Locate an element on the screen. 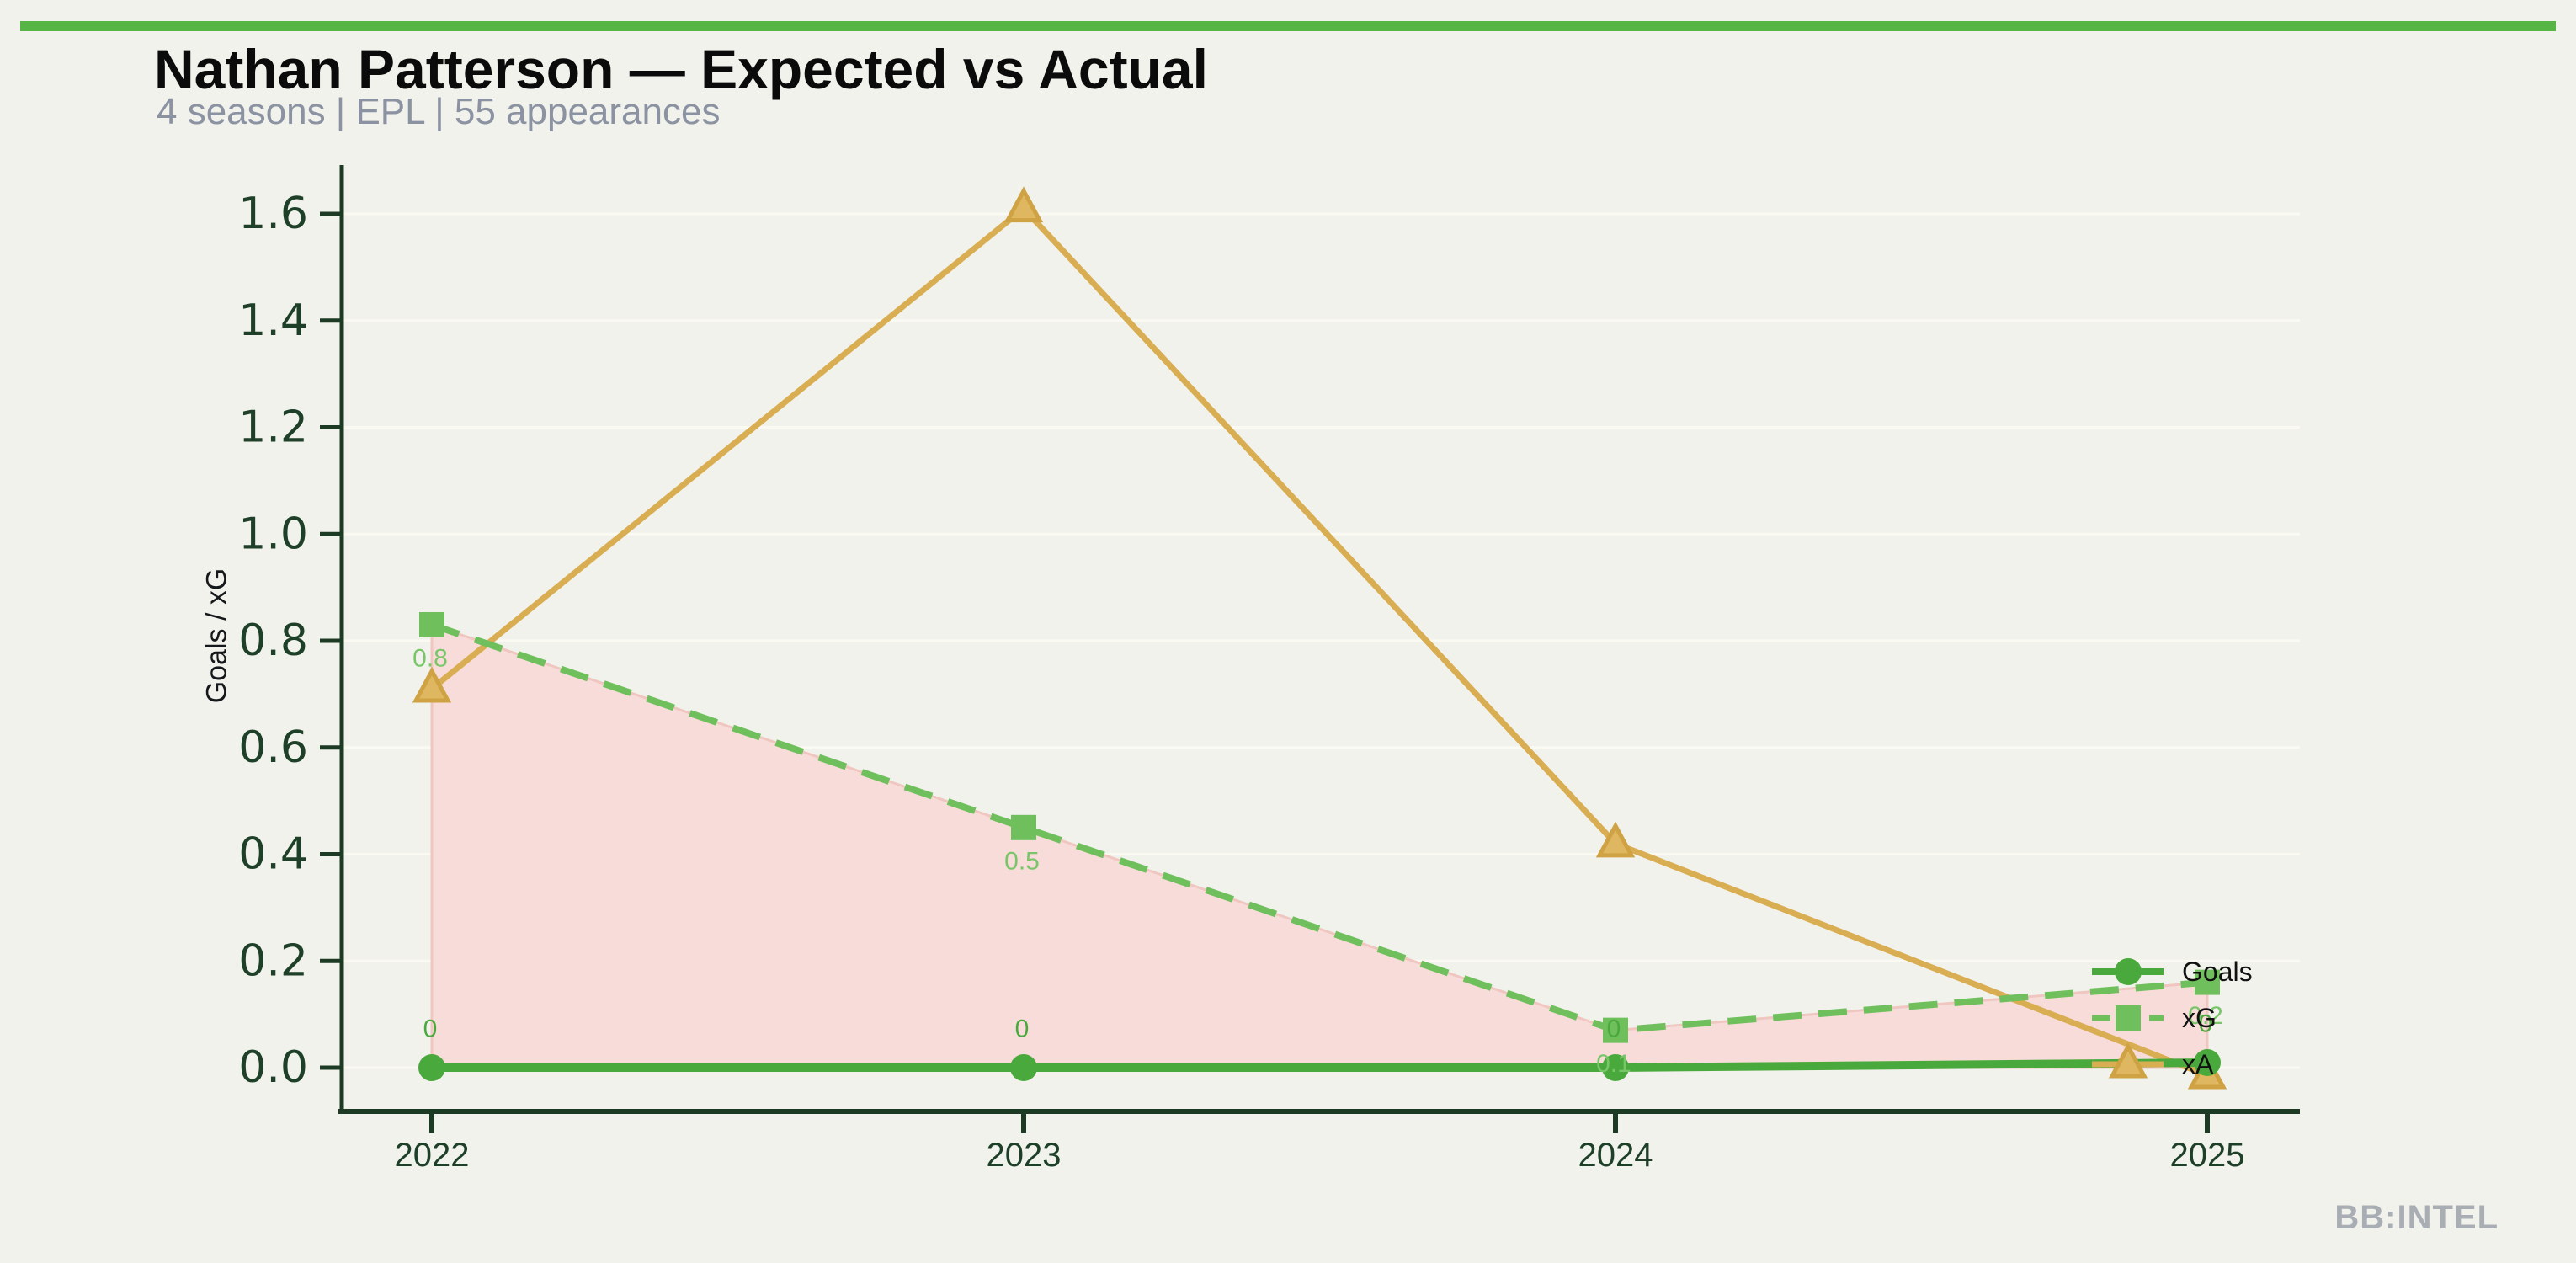 The width and height of the screenshot is (2576, 1263). y-tick-label-0.8: 0.8 is located at coordinates (273, 641).